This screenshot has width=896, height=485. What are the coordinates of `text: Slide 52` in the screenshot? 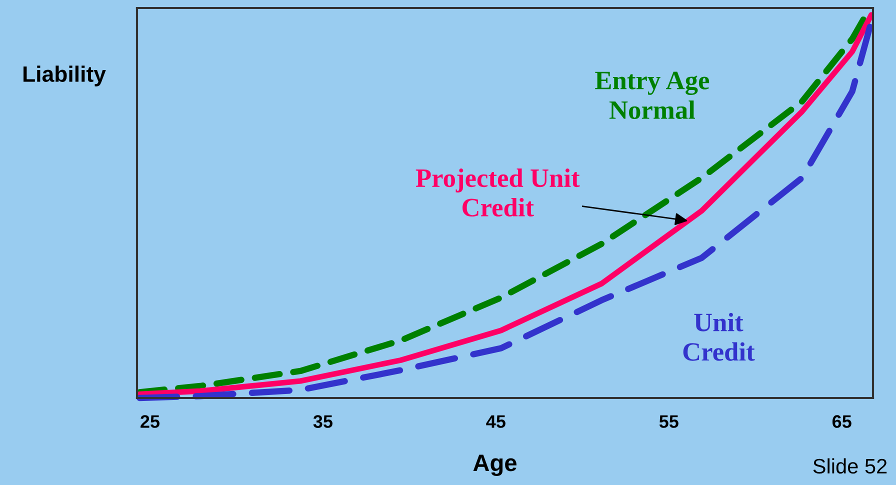 It's located at (850, 466).